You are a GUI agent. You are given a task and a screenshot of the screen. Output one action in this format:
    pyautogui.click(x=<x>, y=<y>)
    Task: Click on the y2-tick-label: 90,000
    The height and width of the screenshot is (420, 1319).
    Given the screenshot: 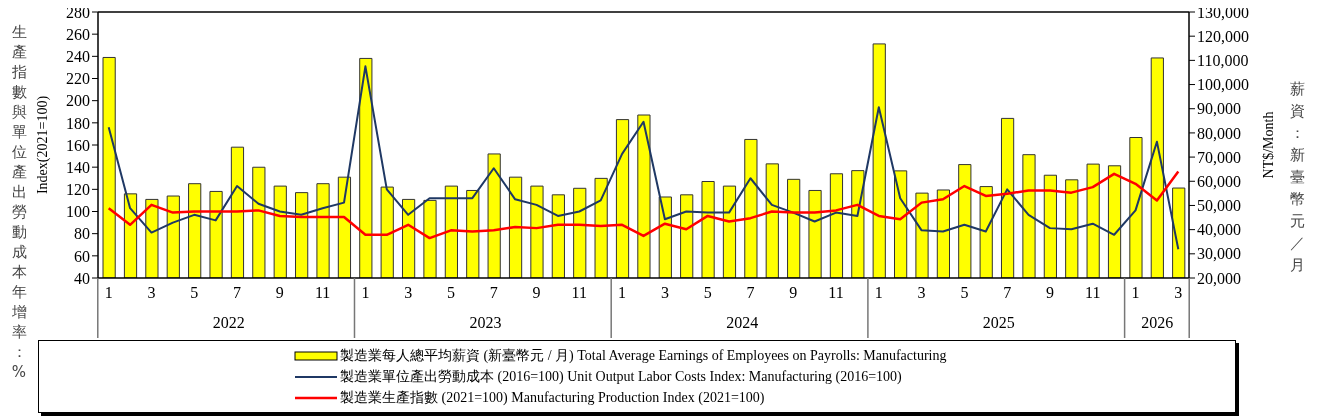 What is the action you would take?
    pyautogui.click(x=1219, y=109)
    